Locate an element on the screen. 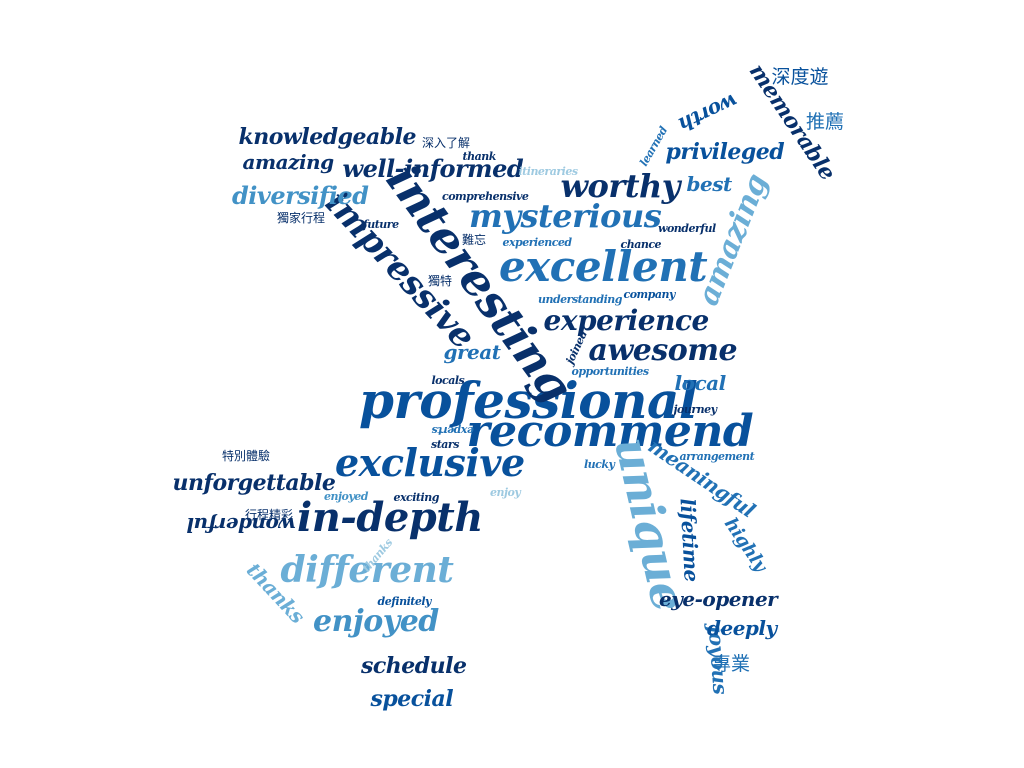 This screenshot has height=768, width=1024. word-lifetime-22: lifetime is located at coordinates (689, 540).